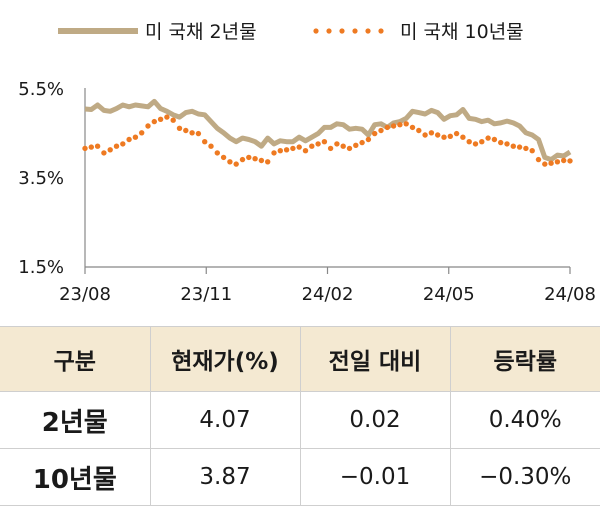  Describe the element at coordinates (224, 359) in the screenshot. I see `header-current-price: 현재가(%)` at that location.